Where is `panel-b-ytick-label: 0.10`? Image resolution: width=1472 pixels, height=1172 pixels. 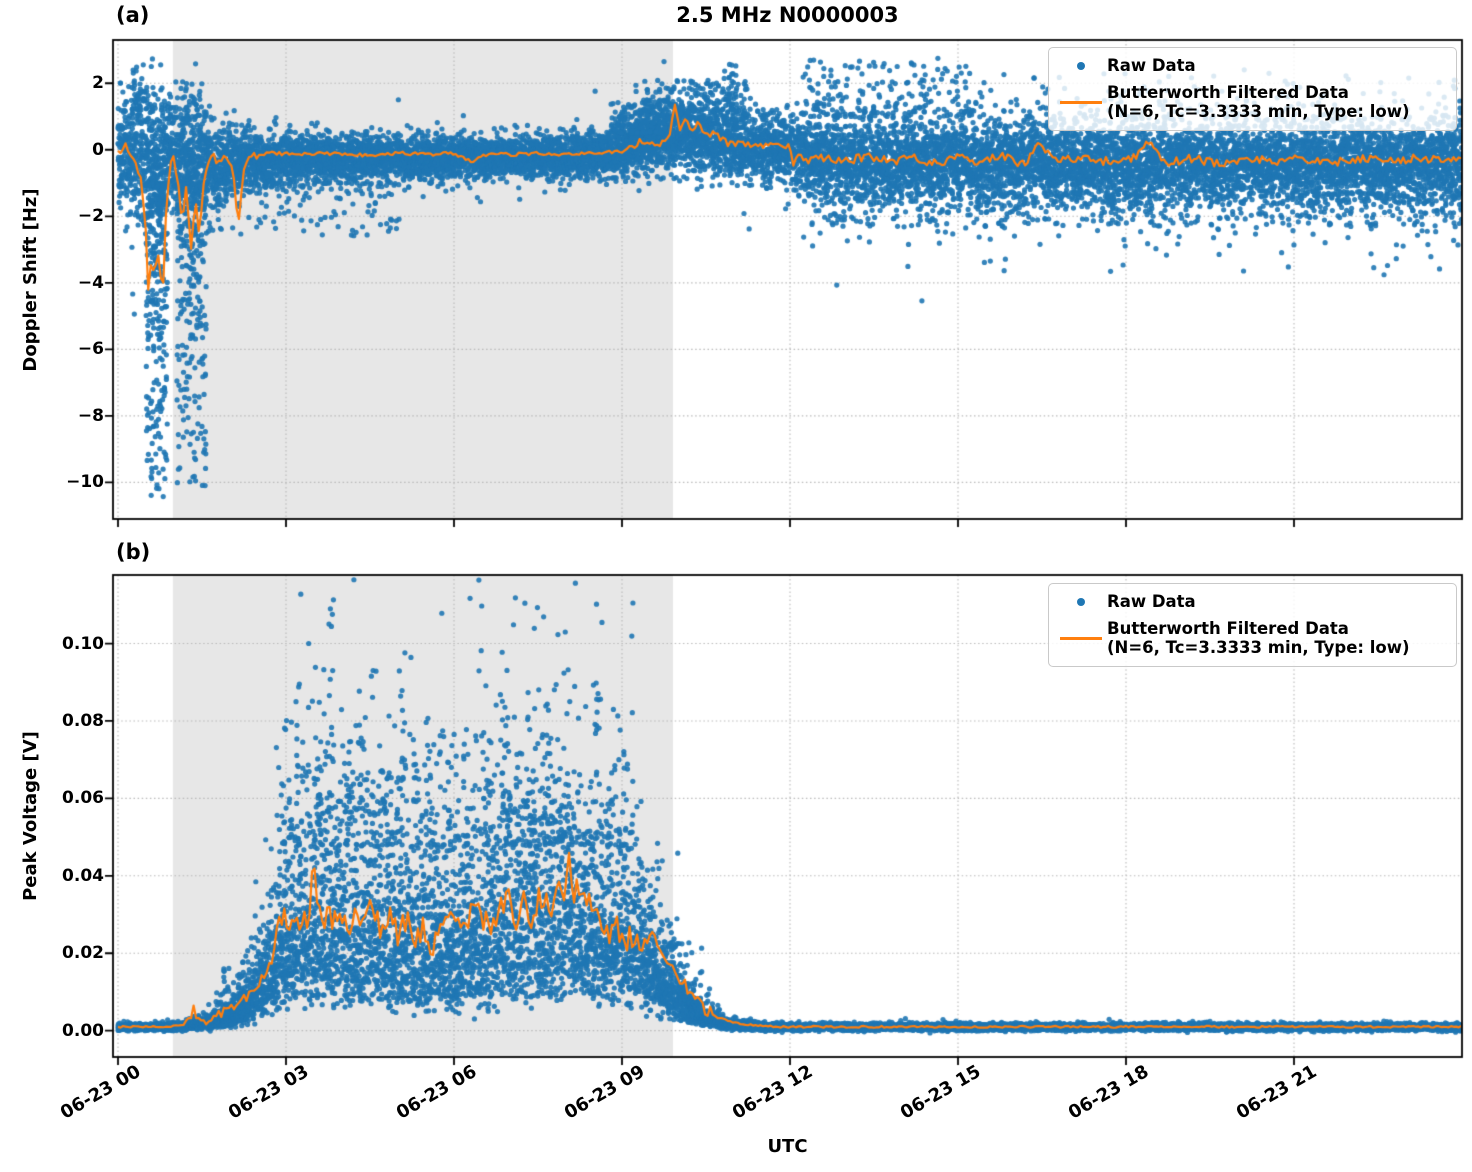 panel-b-ytick-label: 0.10 is located at coordinates (83, 643).